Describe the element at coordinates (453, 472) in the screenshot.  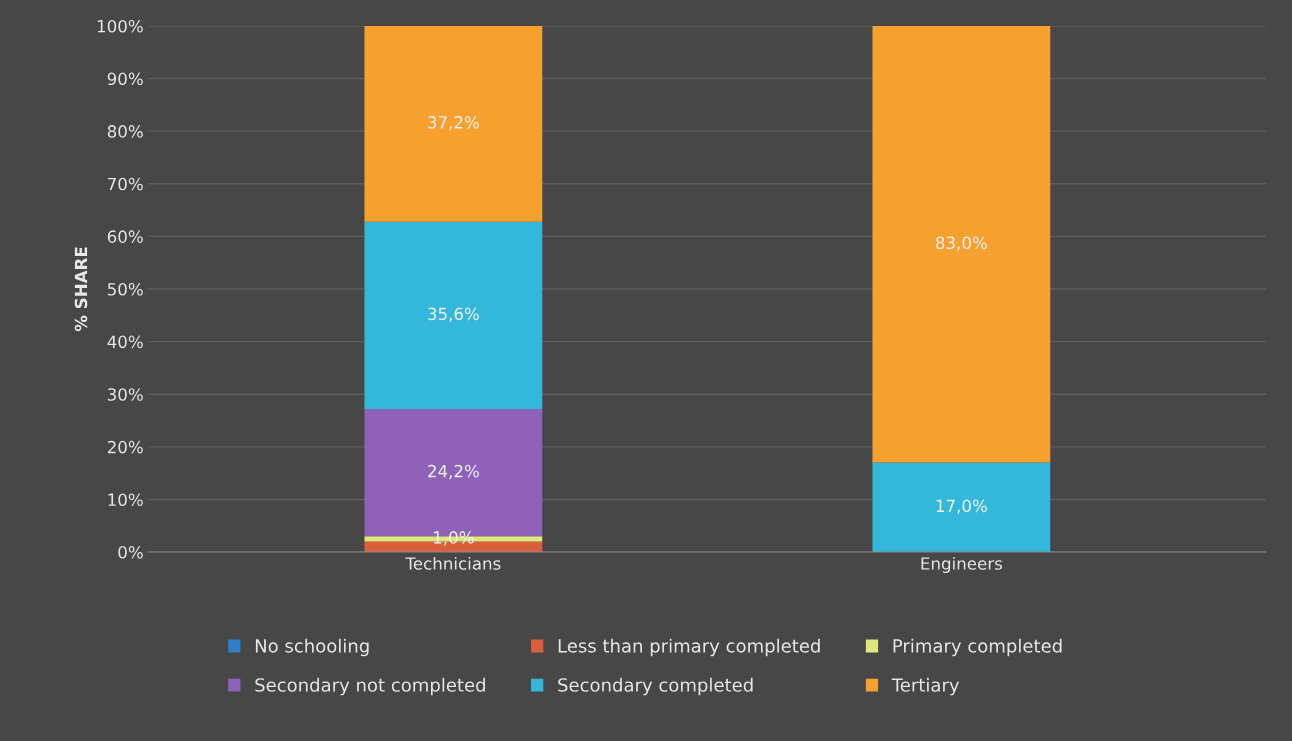
I see `data-label: 24,2%` at that location.